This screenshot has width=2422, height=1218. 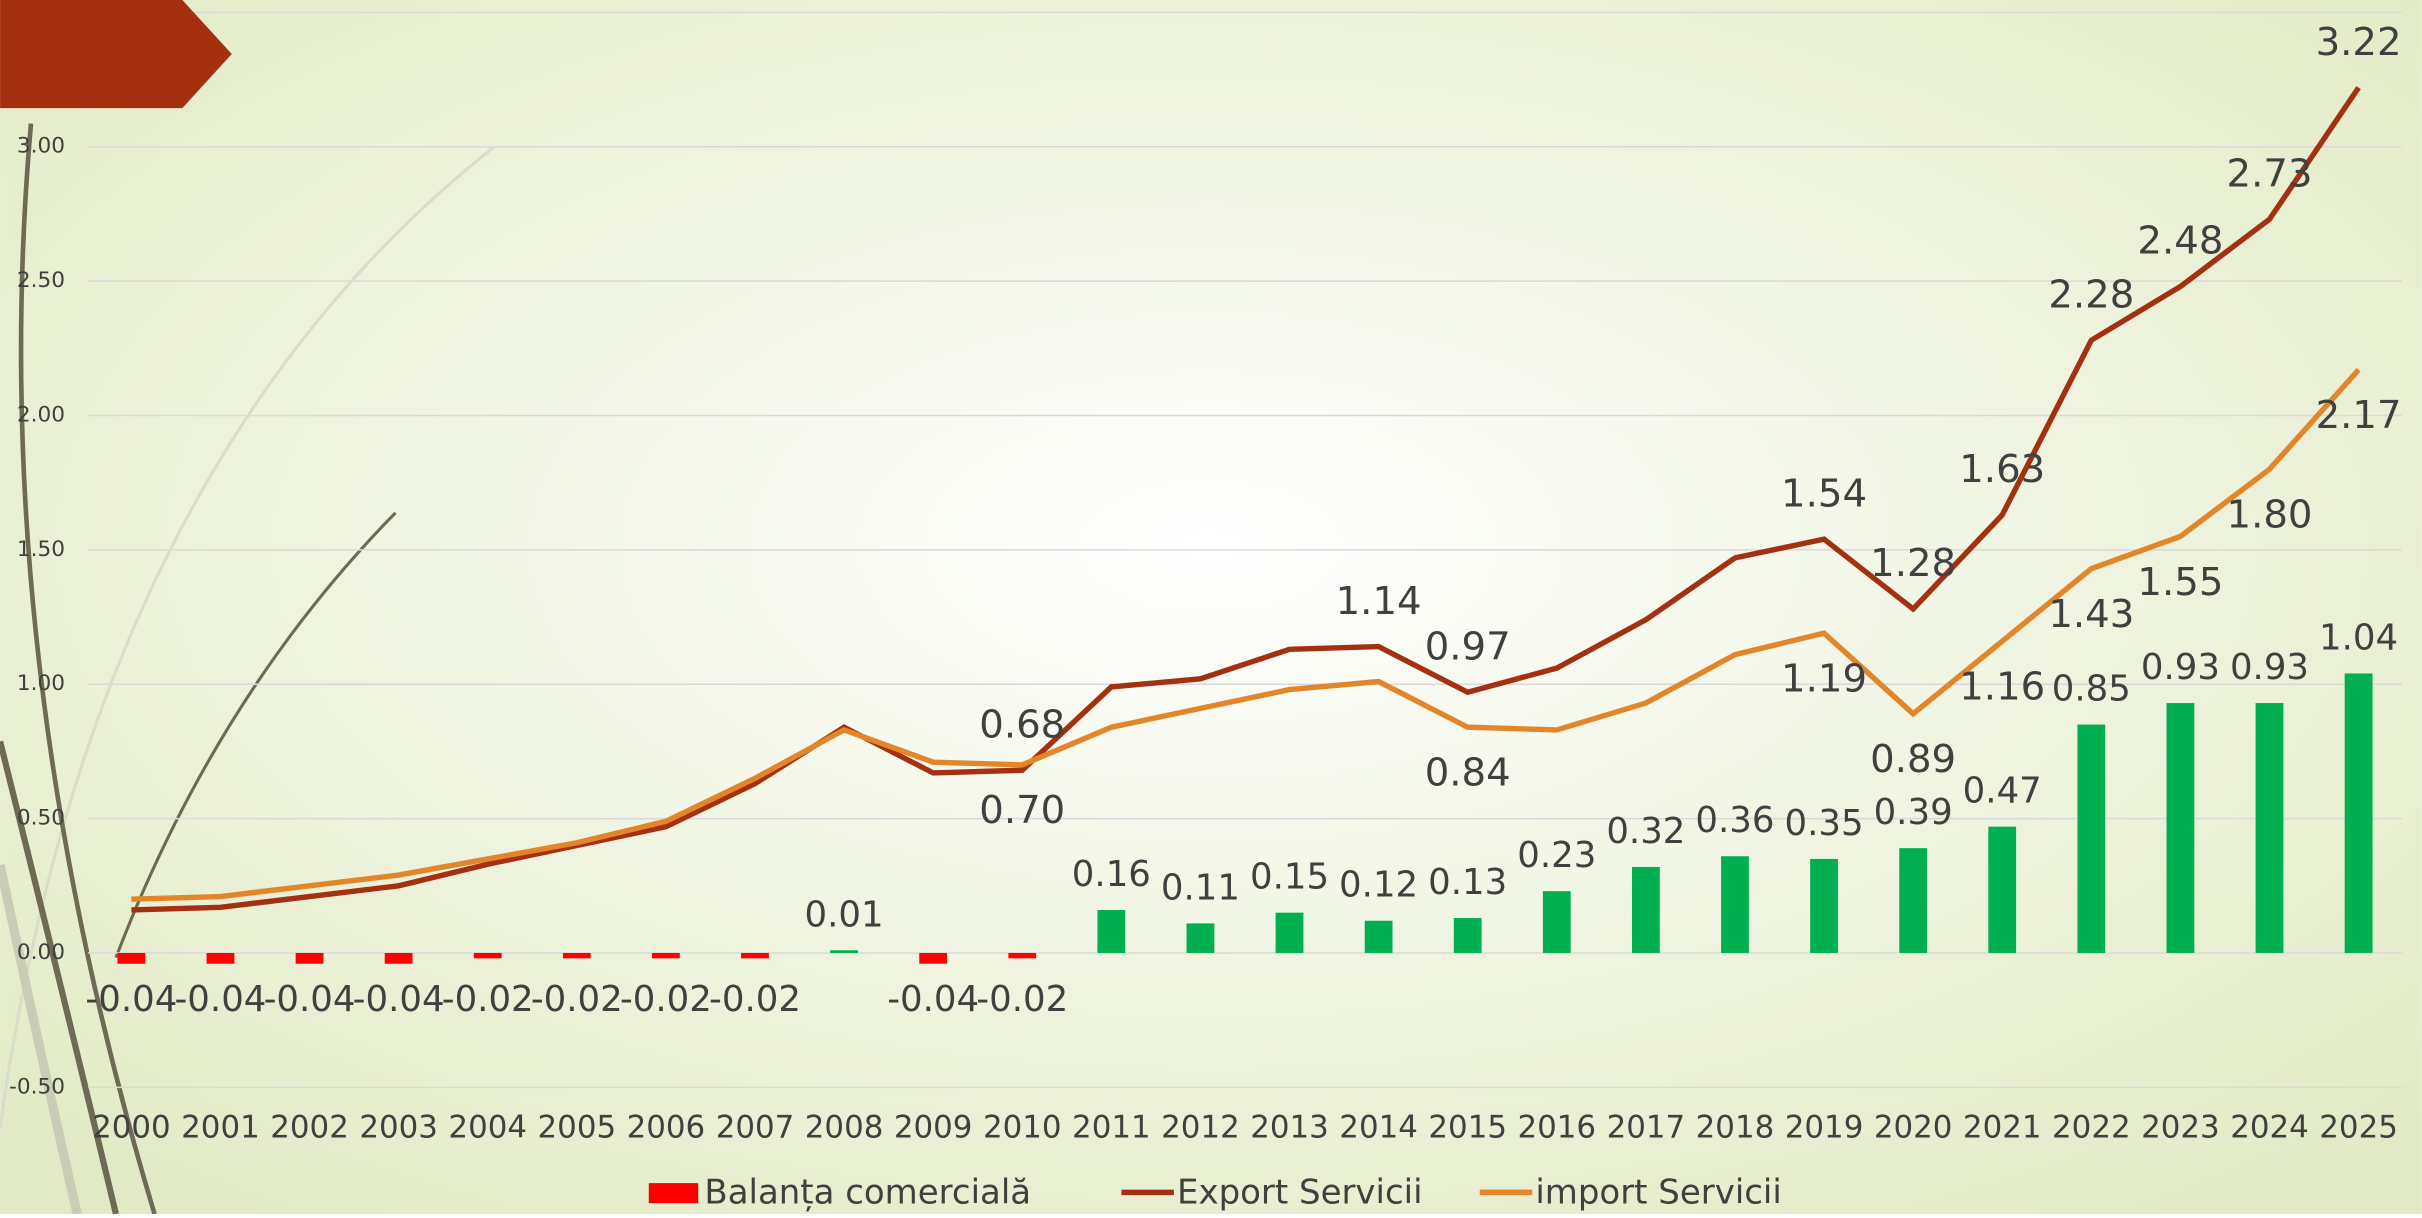 What do you see at coordinates (309, 1128) in the screenshot?
I see `x-tick-label: 2002` at bounding box center [309, 1128].